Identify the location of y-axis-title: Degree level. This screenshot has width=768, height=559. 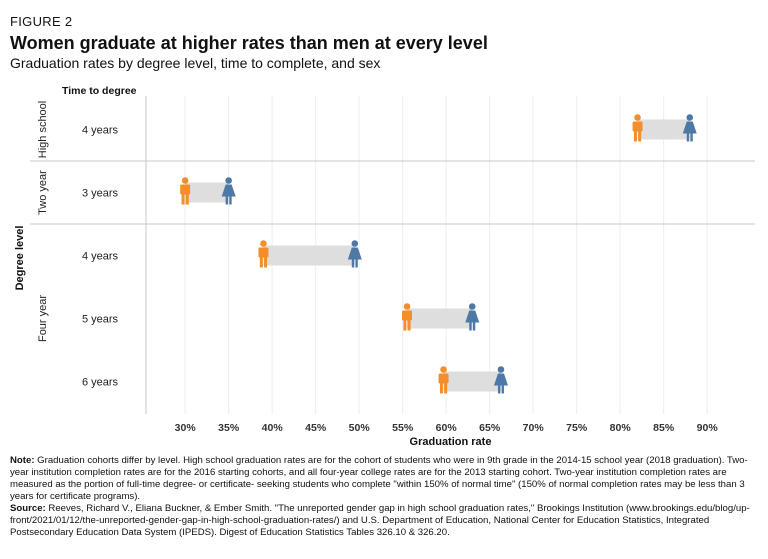
(20, 258).